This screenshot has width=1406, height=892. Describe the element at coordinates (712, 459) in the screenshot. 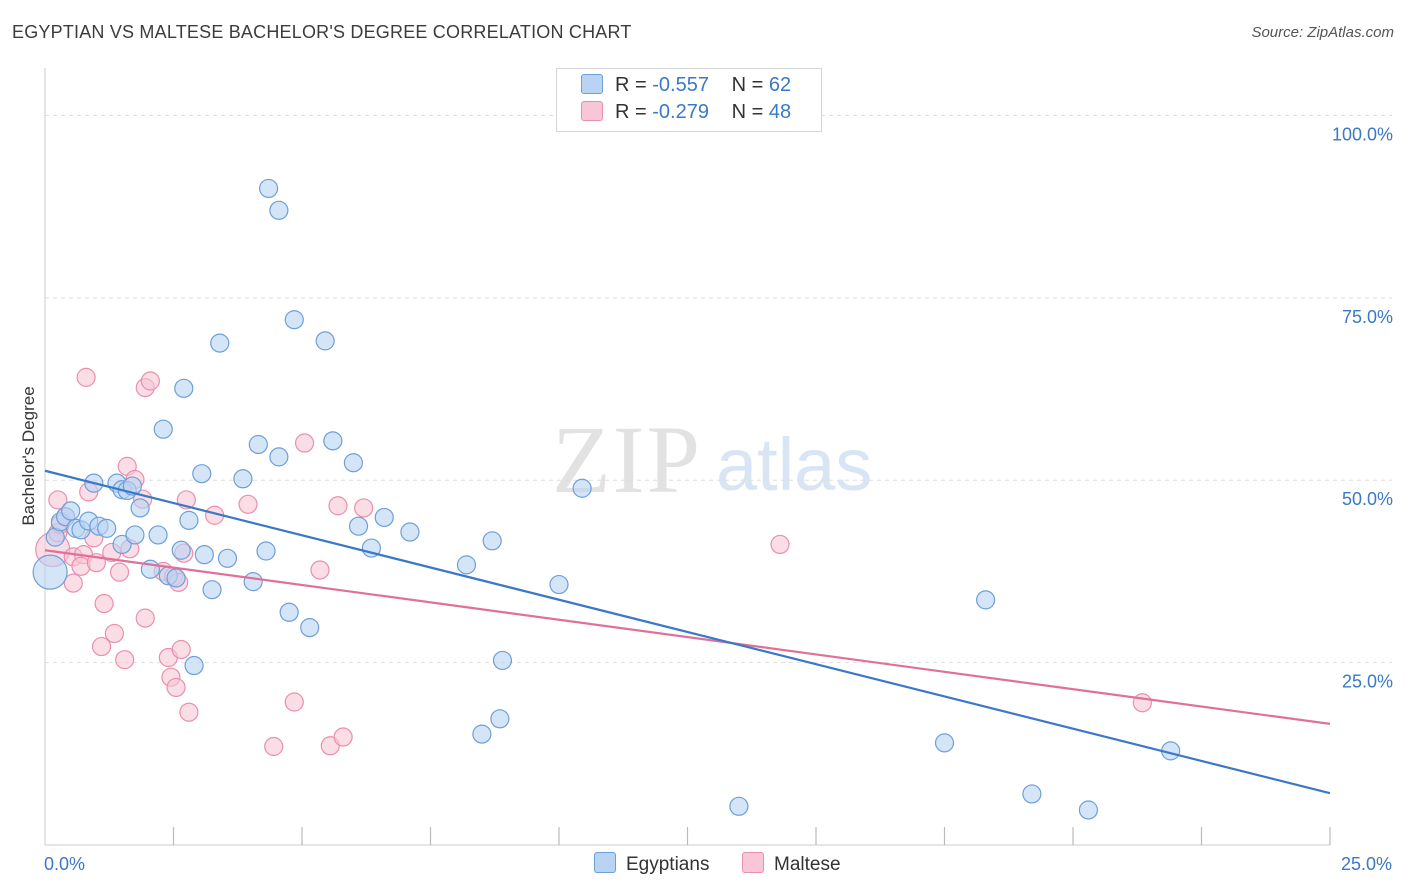

I see `watermark: ZIP atlas` at that location.